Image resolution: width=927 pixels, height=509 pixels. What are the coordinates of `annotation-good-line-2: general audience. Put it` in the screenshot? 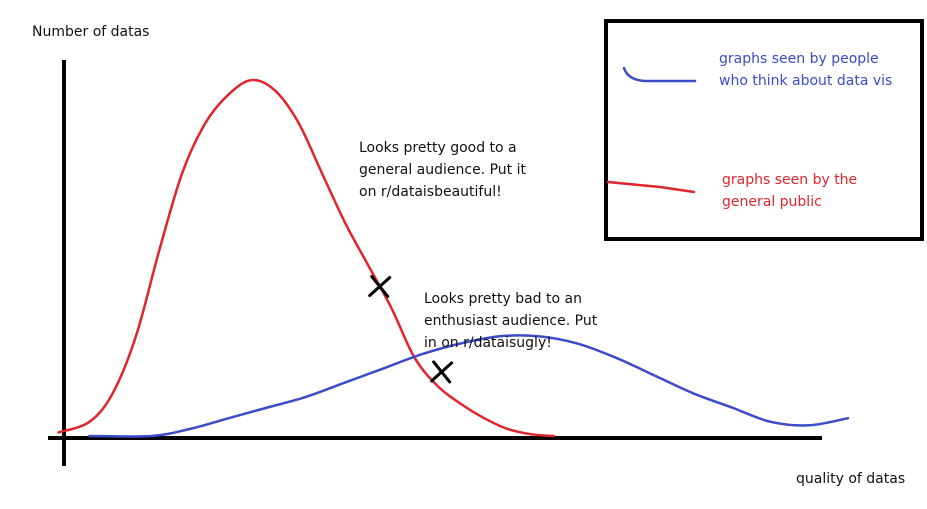 It's located at (442, 170).